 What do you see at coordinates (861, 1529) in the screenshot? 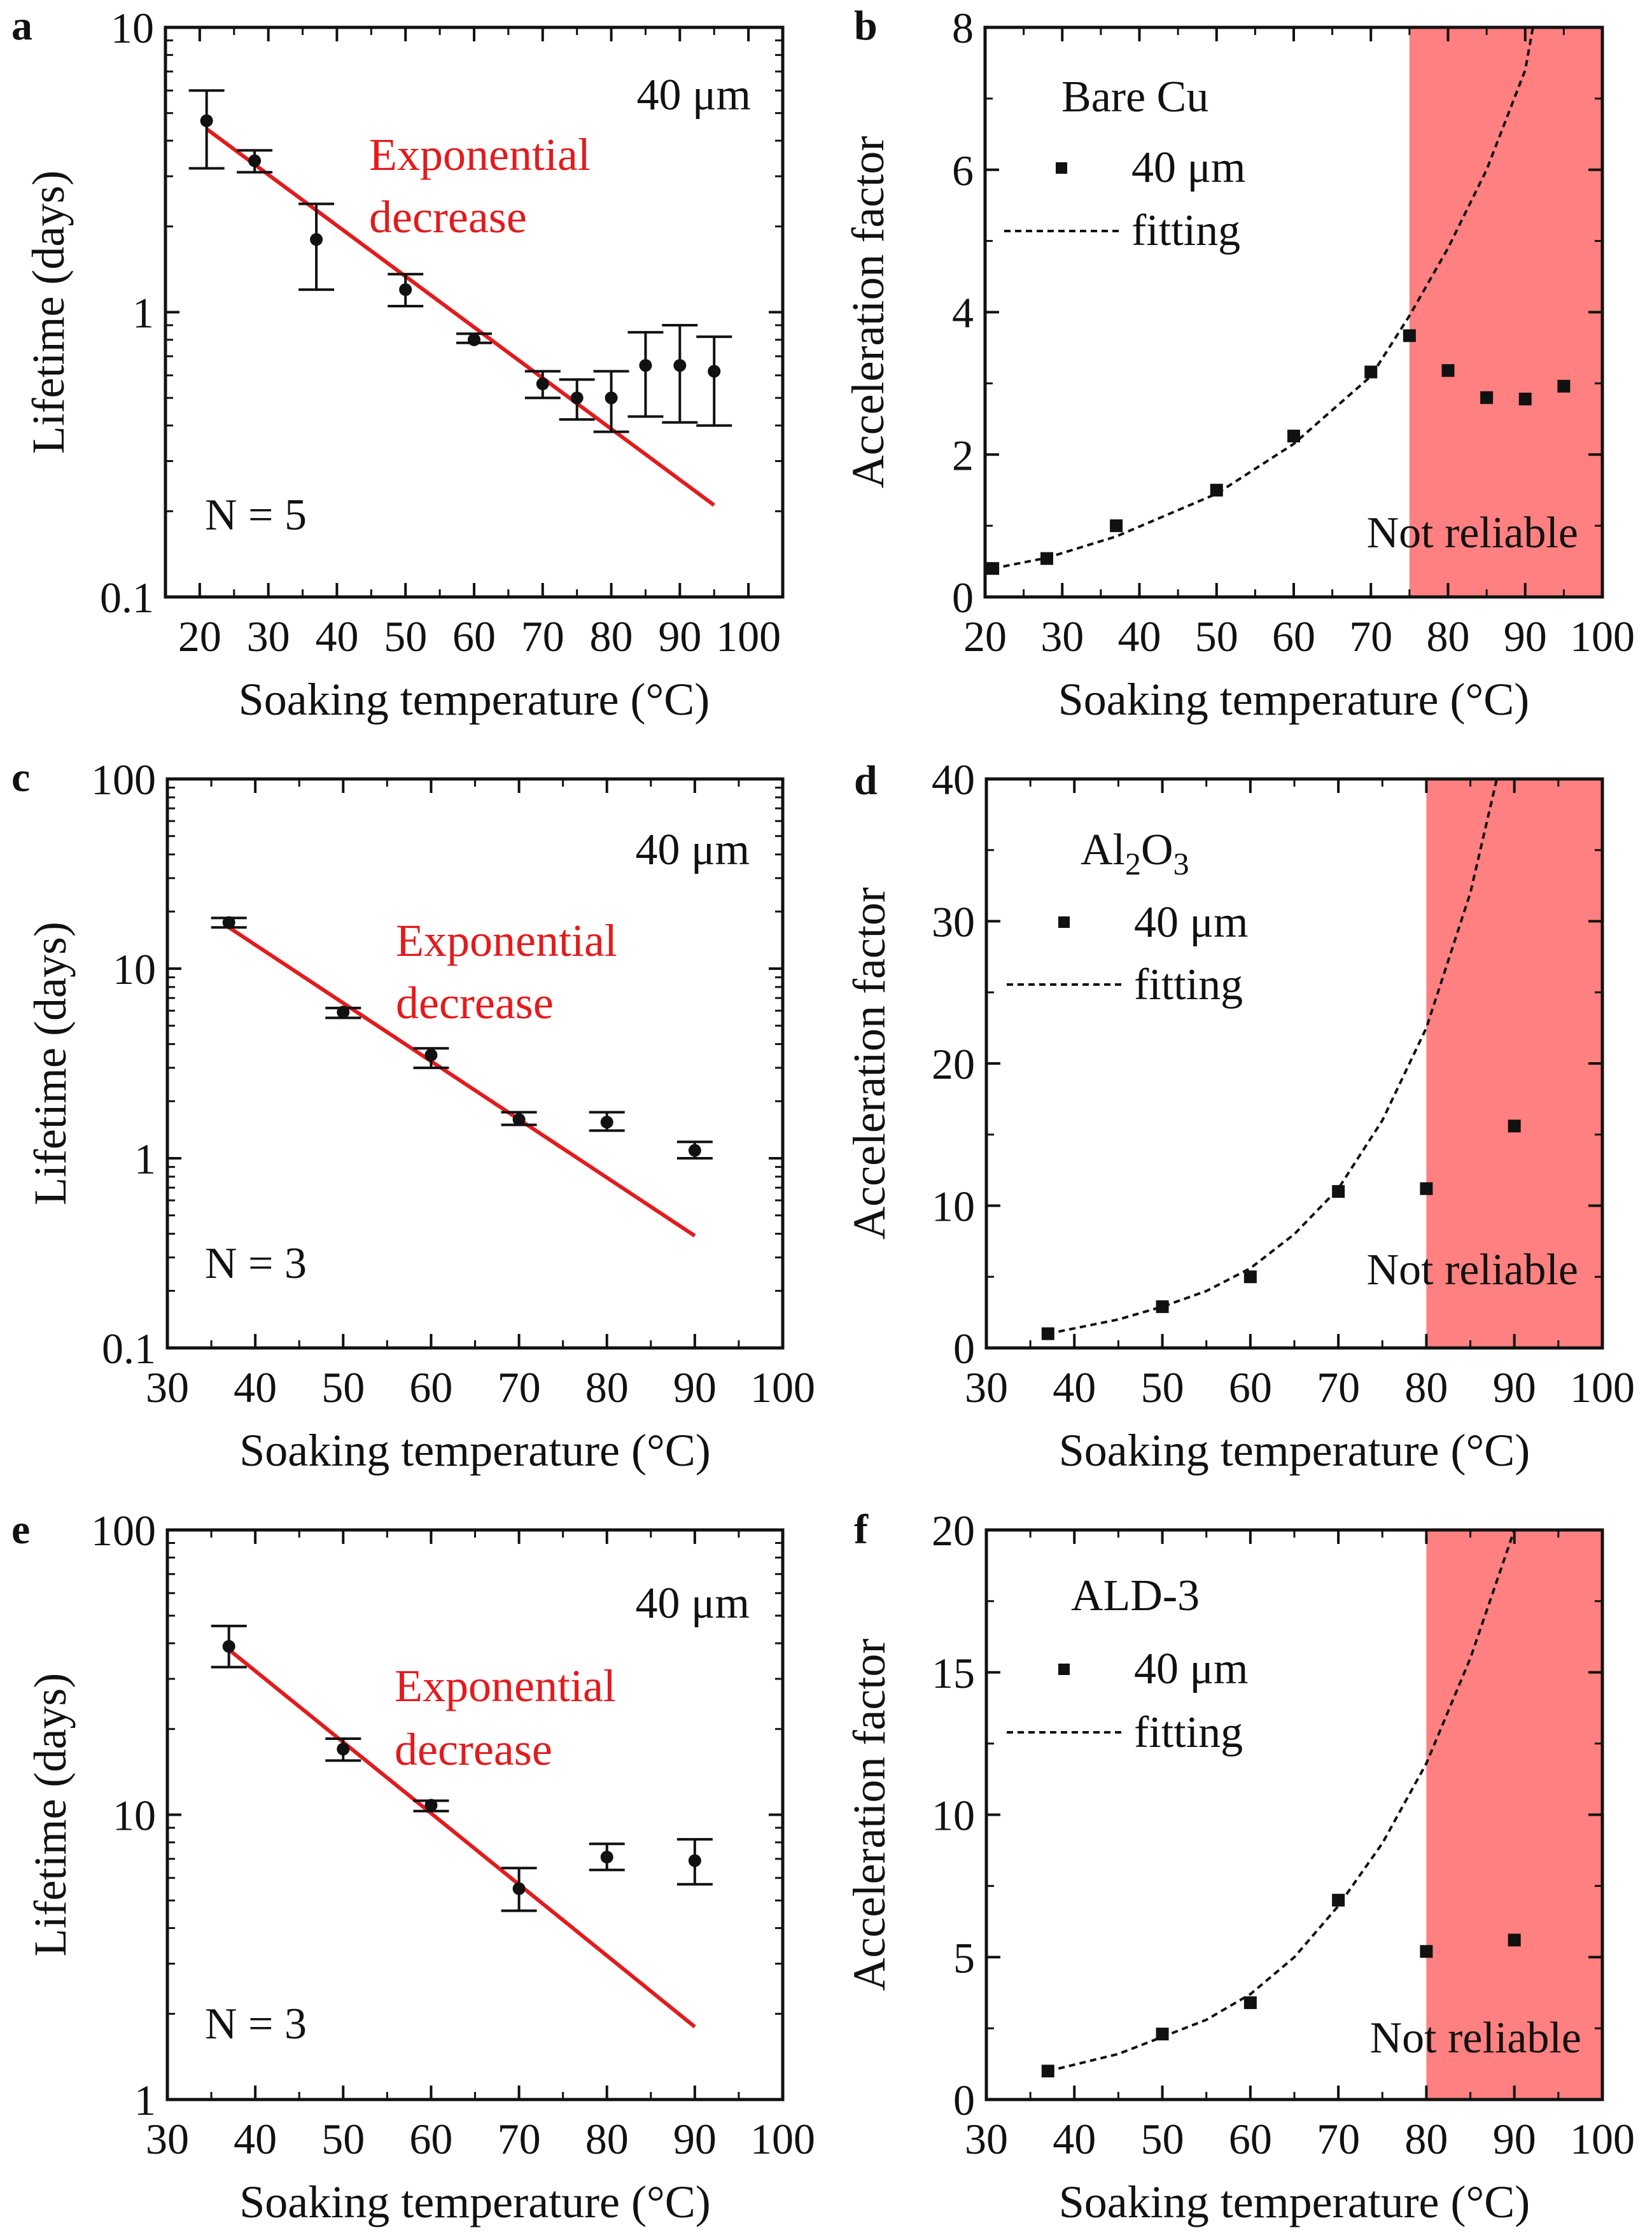
I see `panel-letter: f` at bounding box center [861, 1529].